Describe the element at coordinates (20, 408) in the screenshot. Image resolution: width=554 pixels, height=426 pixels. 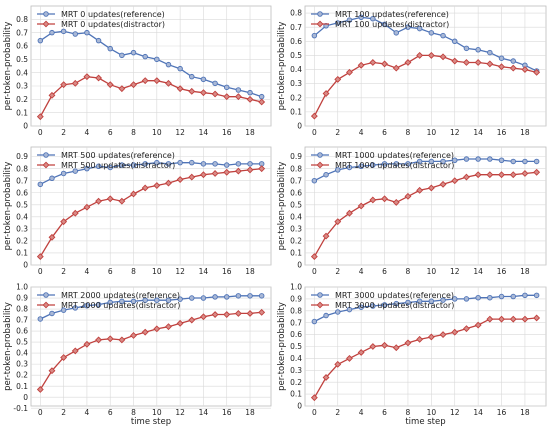
I see `y-tick-label: -0.1` at that location.